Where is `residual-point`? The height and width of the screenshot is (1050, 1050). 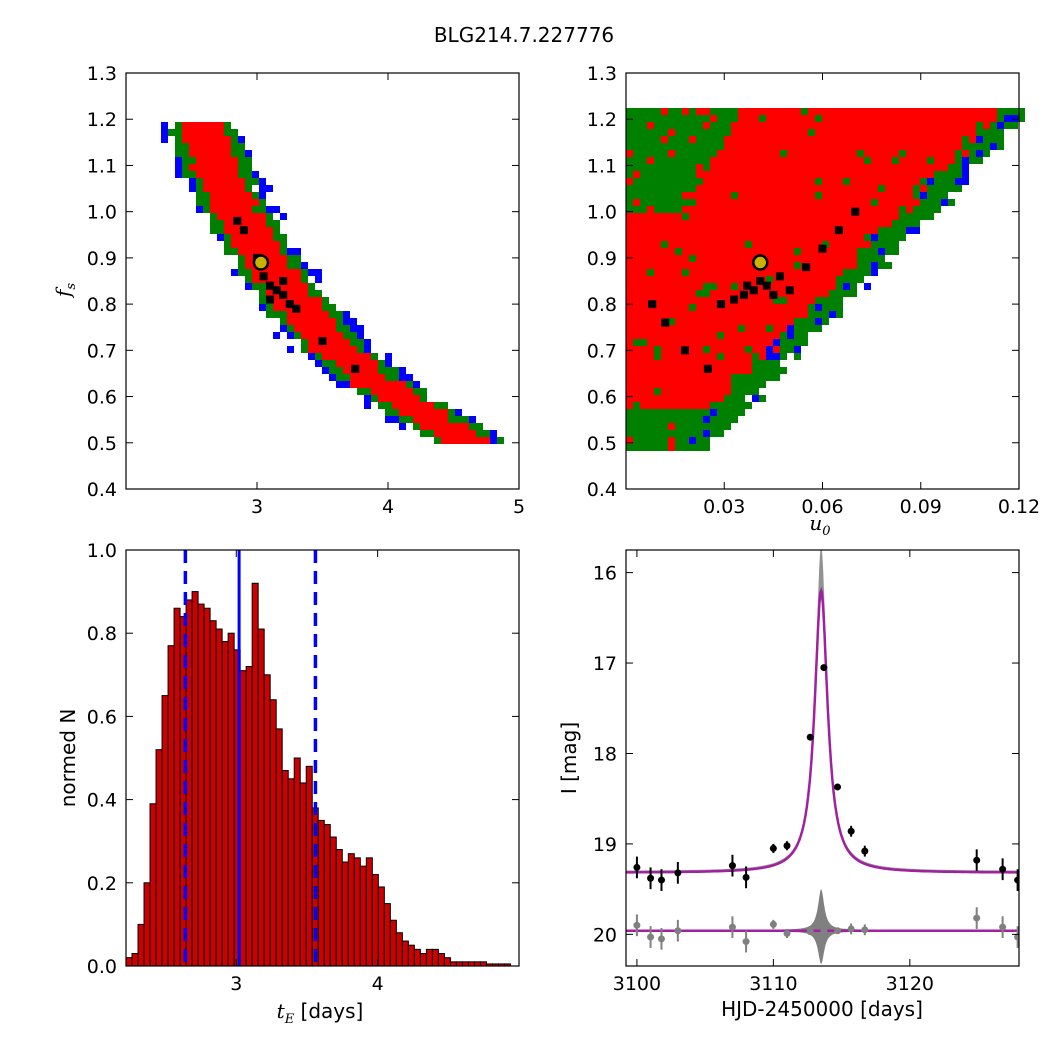
residual-point is located at coordinates (810, 932).